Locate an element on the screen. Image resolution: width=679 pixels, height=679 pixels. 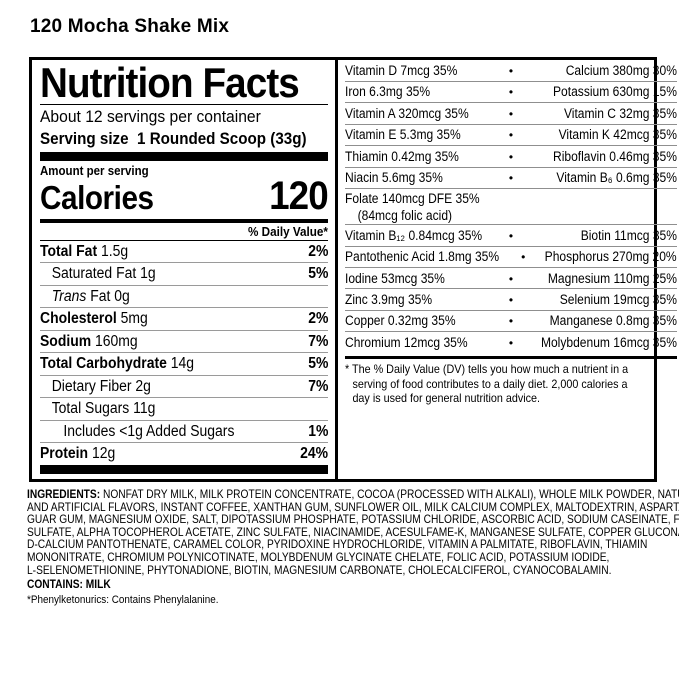
micronutrient-row: Vitamin A 320mcg 35% • Vitamin C 32mg 35% is located at coordinates (511, 112).